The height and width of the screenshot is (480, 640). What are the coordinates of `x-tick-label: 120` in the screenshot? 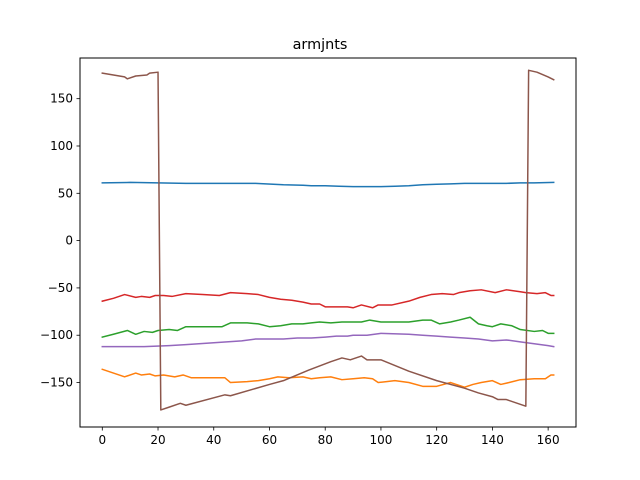 It's located at (436, 440).